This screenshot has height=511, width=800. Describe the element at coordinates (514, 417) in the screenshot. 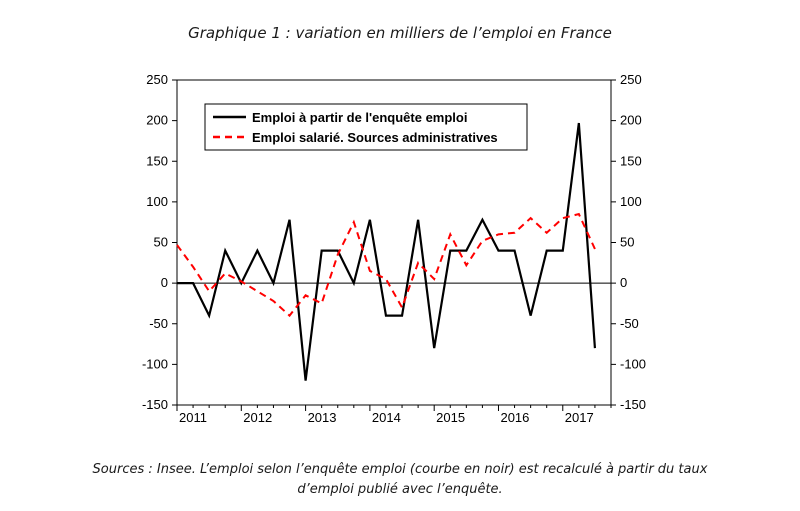

I see `x-tick-label: 2016` at that location.